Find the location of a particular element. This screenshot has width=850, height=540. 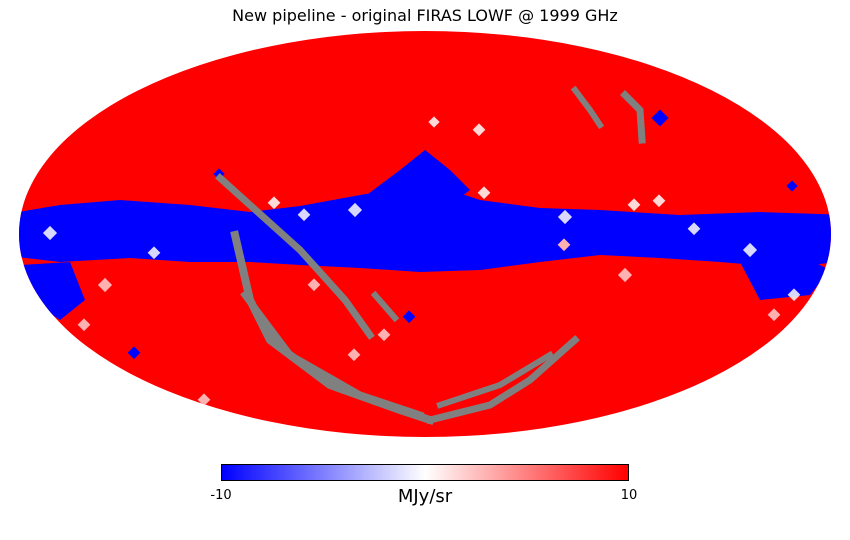

left-lobe is located at coordinates (52, 291).